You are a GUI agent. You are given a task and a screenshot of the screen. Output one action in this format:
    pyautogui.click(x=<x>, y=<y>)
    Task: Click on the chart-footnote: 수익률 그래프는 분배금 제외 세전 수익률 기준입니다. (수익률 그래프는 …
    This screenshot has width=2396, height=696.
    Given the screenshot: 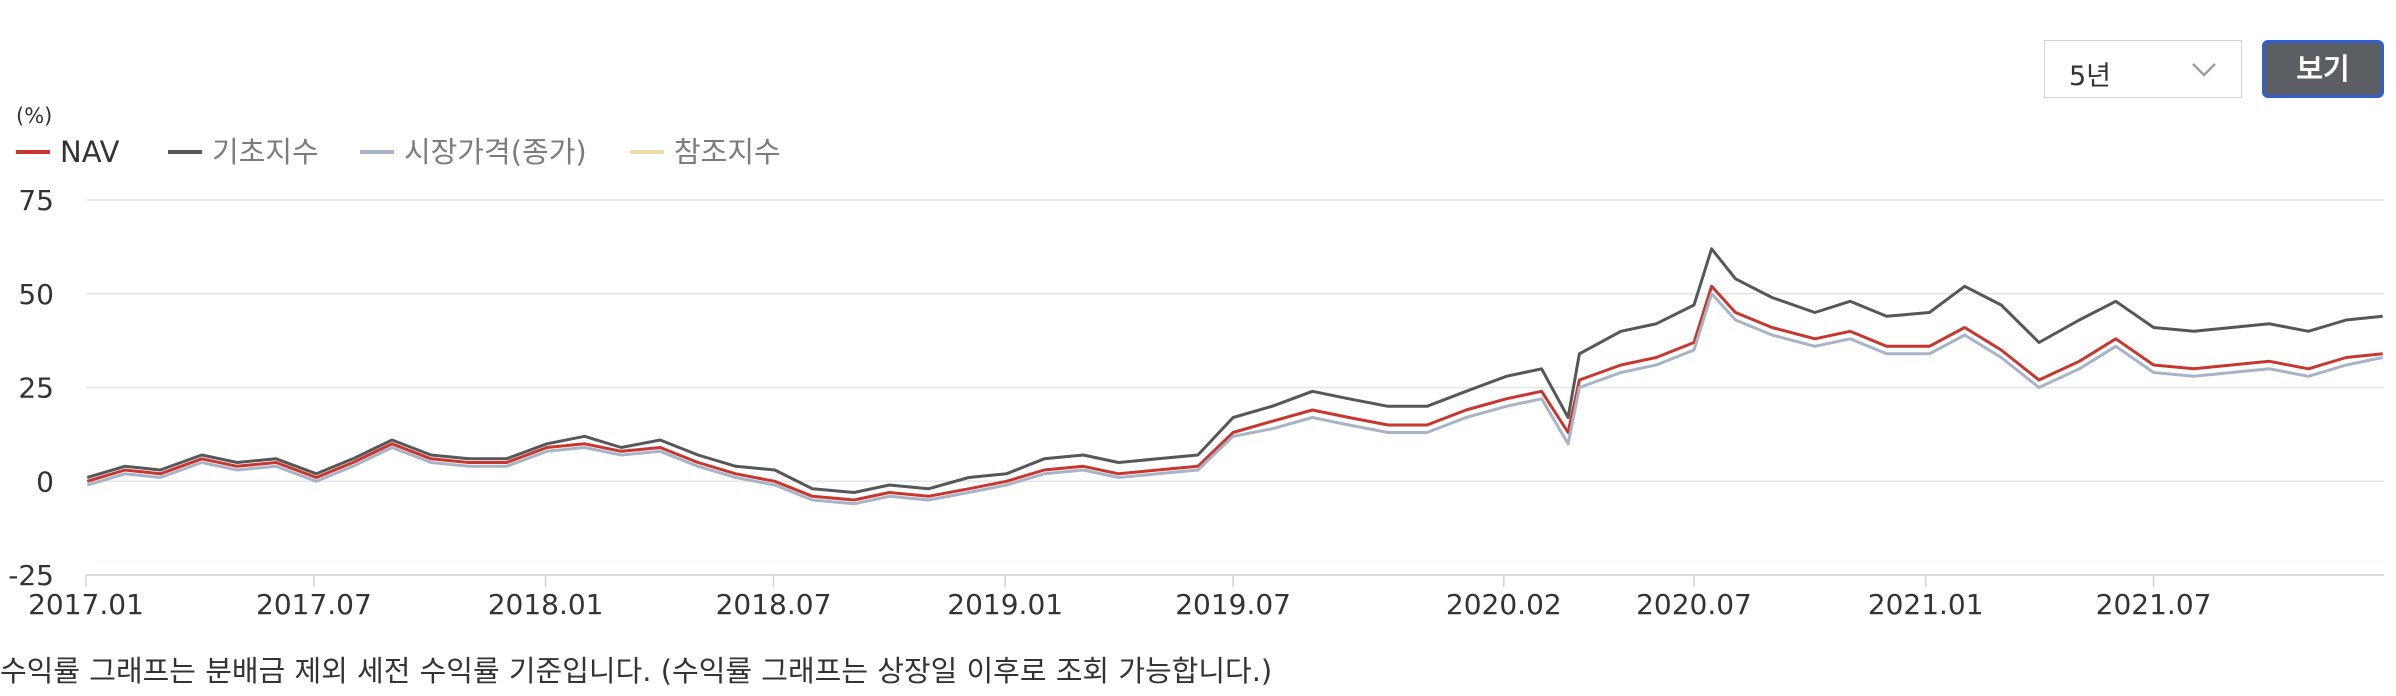 What is the action you would take?
    pyautogui.click(x=636, y=671)
    